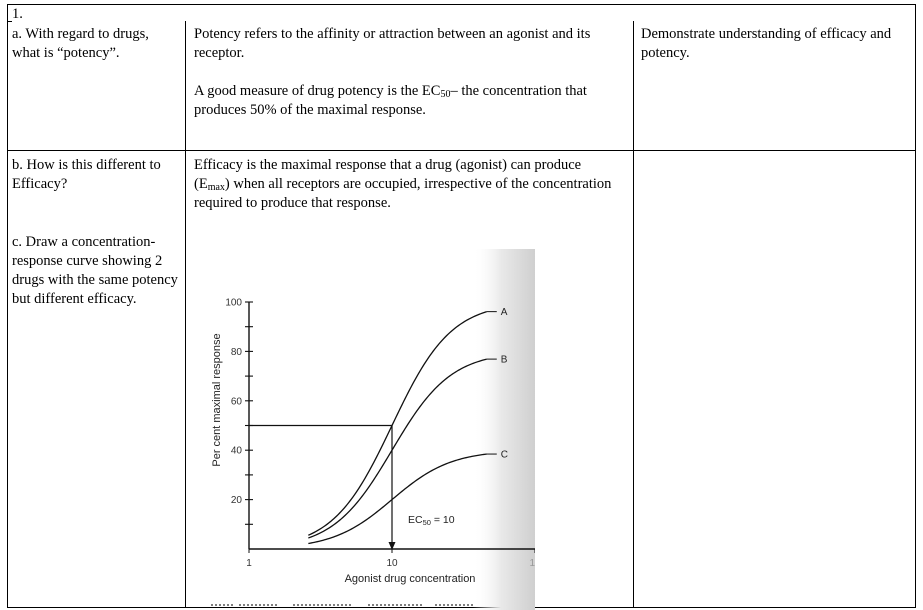  Describe the element at coordinates (410, 579) in the screenshot. I see `x-axis-label: Agonist drug concentration` at that location.